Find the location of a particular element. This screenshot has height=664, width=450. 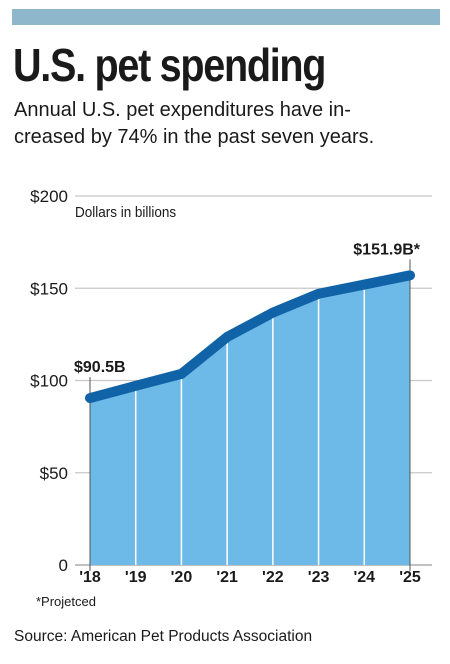

series-line is located at coordinates (250, 337).